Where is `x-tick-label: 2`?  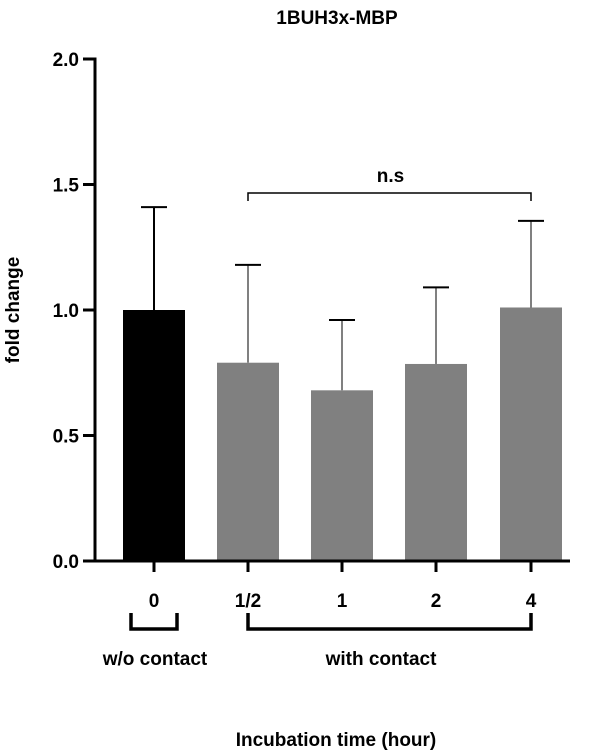 x-tick-label: 2 is located at coordinates (436, 601).